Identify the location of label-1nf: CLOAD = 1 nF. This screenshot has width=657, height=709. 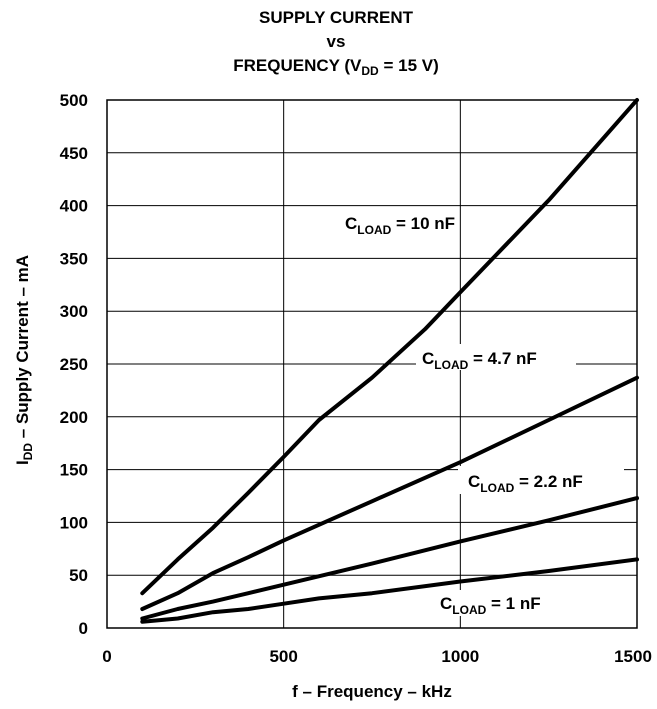
(507, 603).